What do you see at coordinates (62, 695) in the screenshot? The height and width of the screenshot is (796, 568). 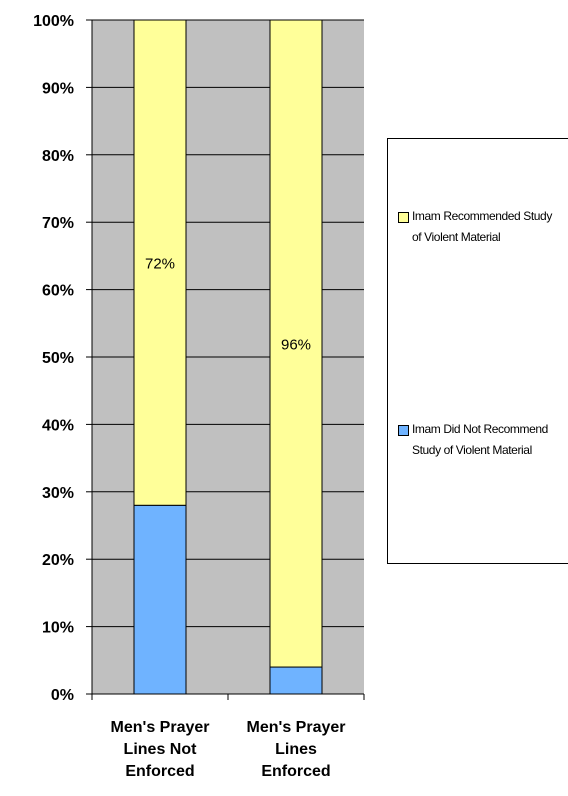 I see `y-tick-label: 0%` at bounding box center [62, 695].